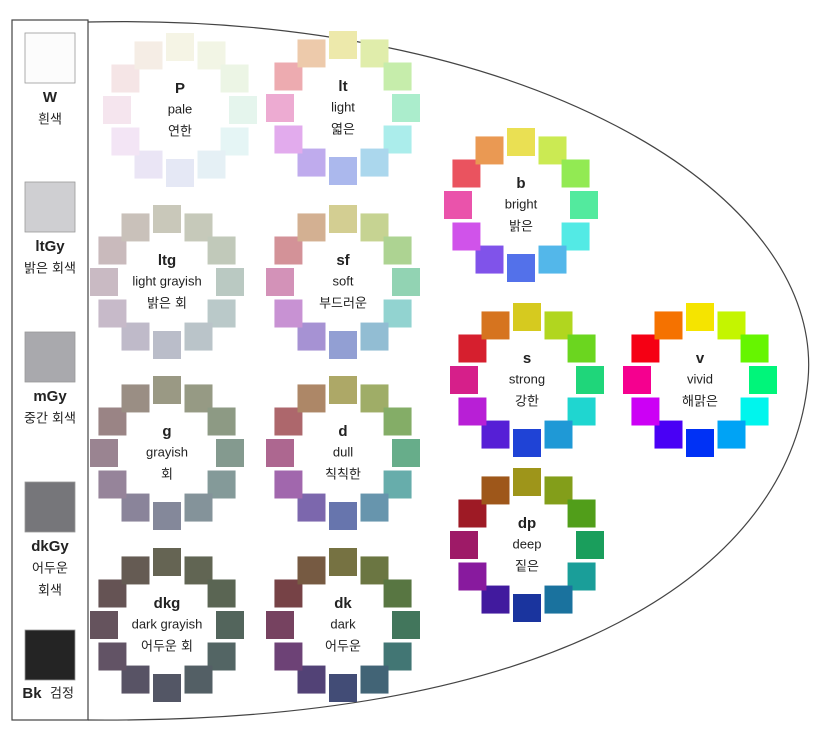  I want to click on gray-name: 밝은 회색, so click(50, 269).